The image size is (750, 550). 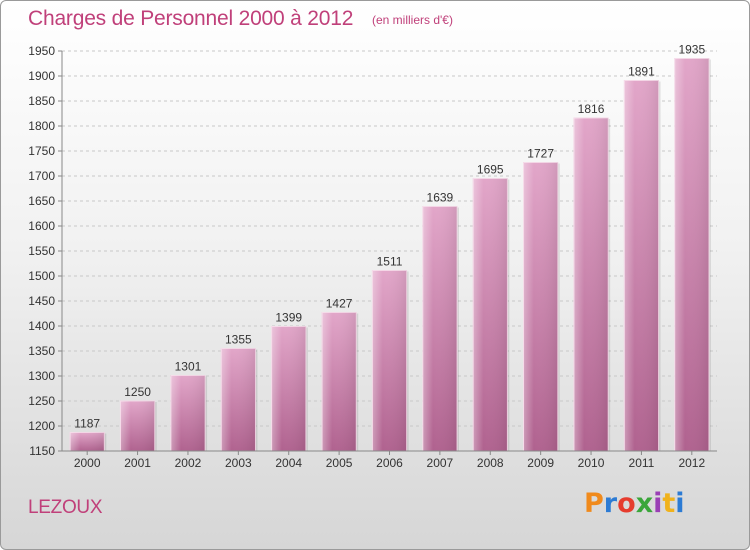 What do you see at coordinates (288, 463) in the screenshot?
I see `x-tick-label: 2004` at bounding box center [288, 463].